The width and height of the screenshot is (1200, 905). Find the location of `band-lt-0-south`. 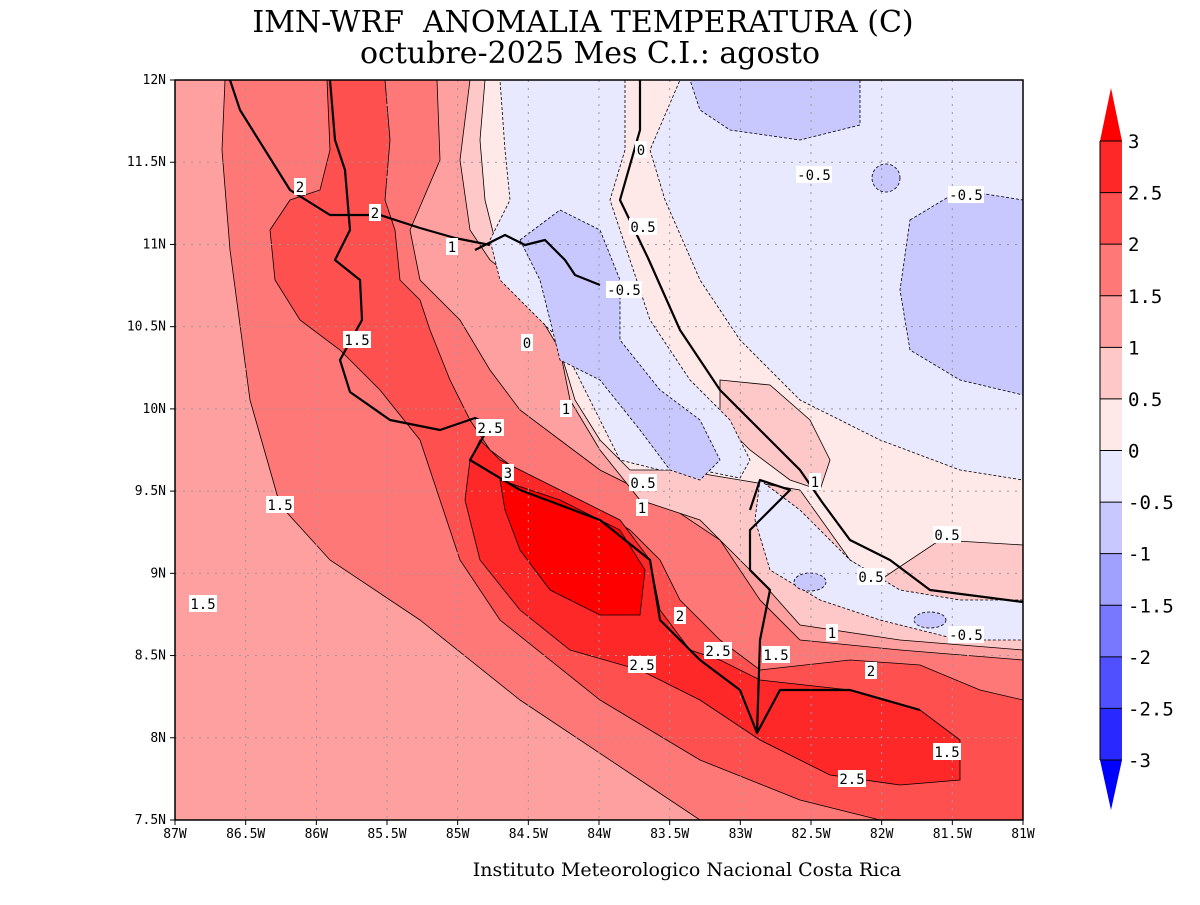

band-lt-0-south is located at coordinates (888, 560).